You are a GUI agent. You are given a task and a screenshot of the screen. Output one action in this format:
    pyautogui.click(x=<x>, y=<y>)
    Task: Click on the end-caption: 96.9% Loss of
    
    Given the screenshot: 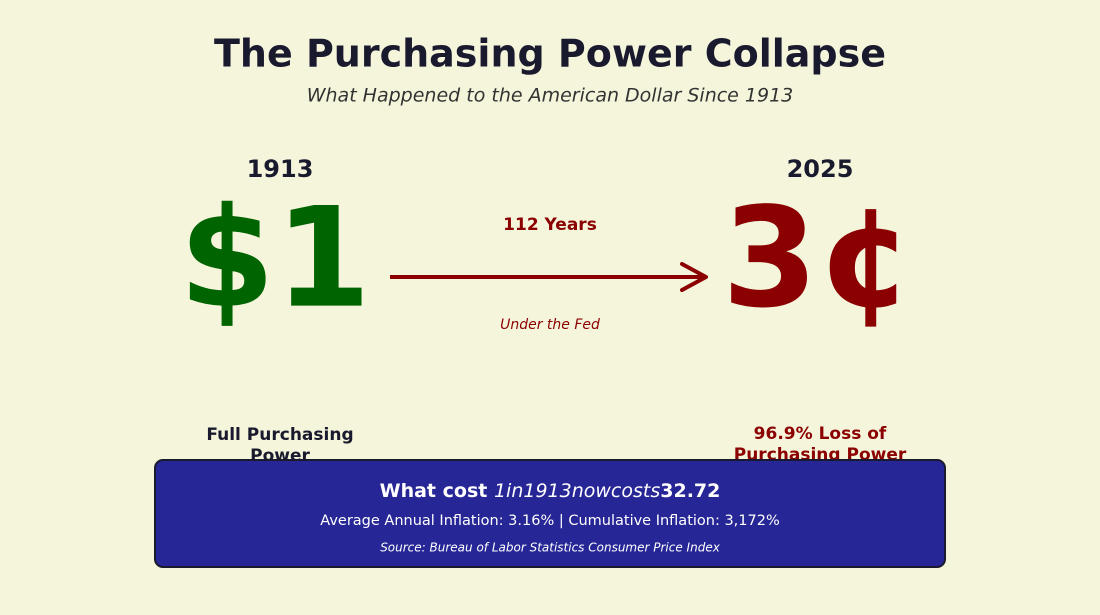 What is the action you would take?
    pyautogui.click(x=820, y=434)
    